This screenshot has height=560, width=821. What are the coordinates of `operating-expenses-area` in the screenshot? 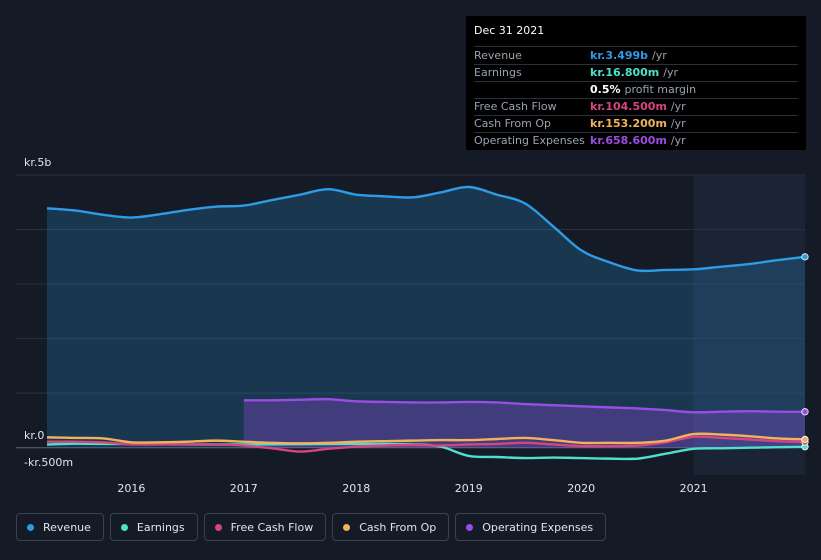 It's located at (524, 423).